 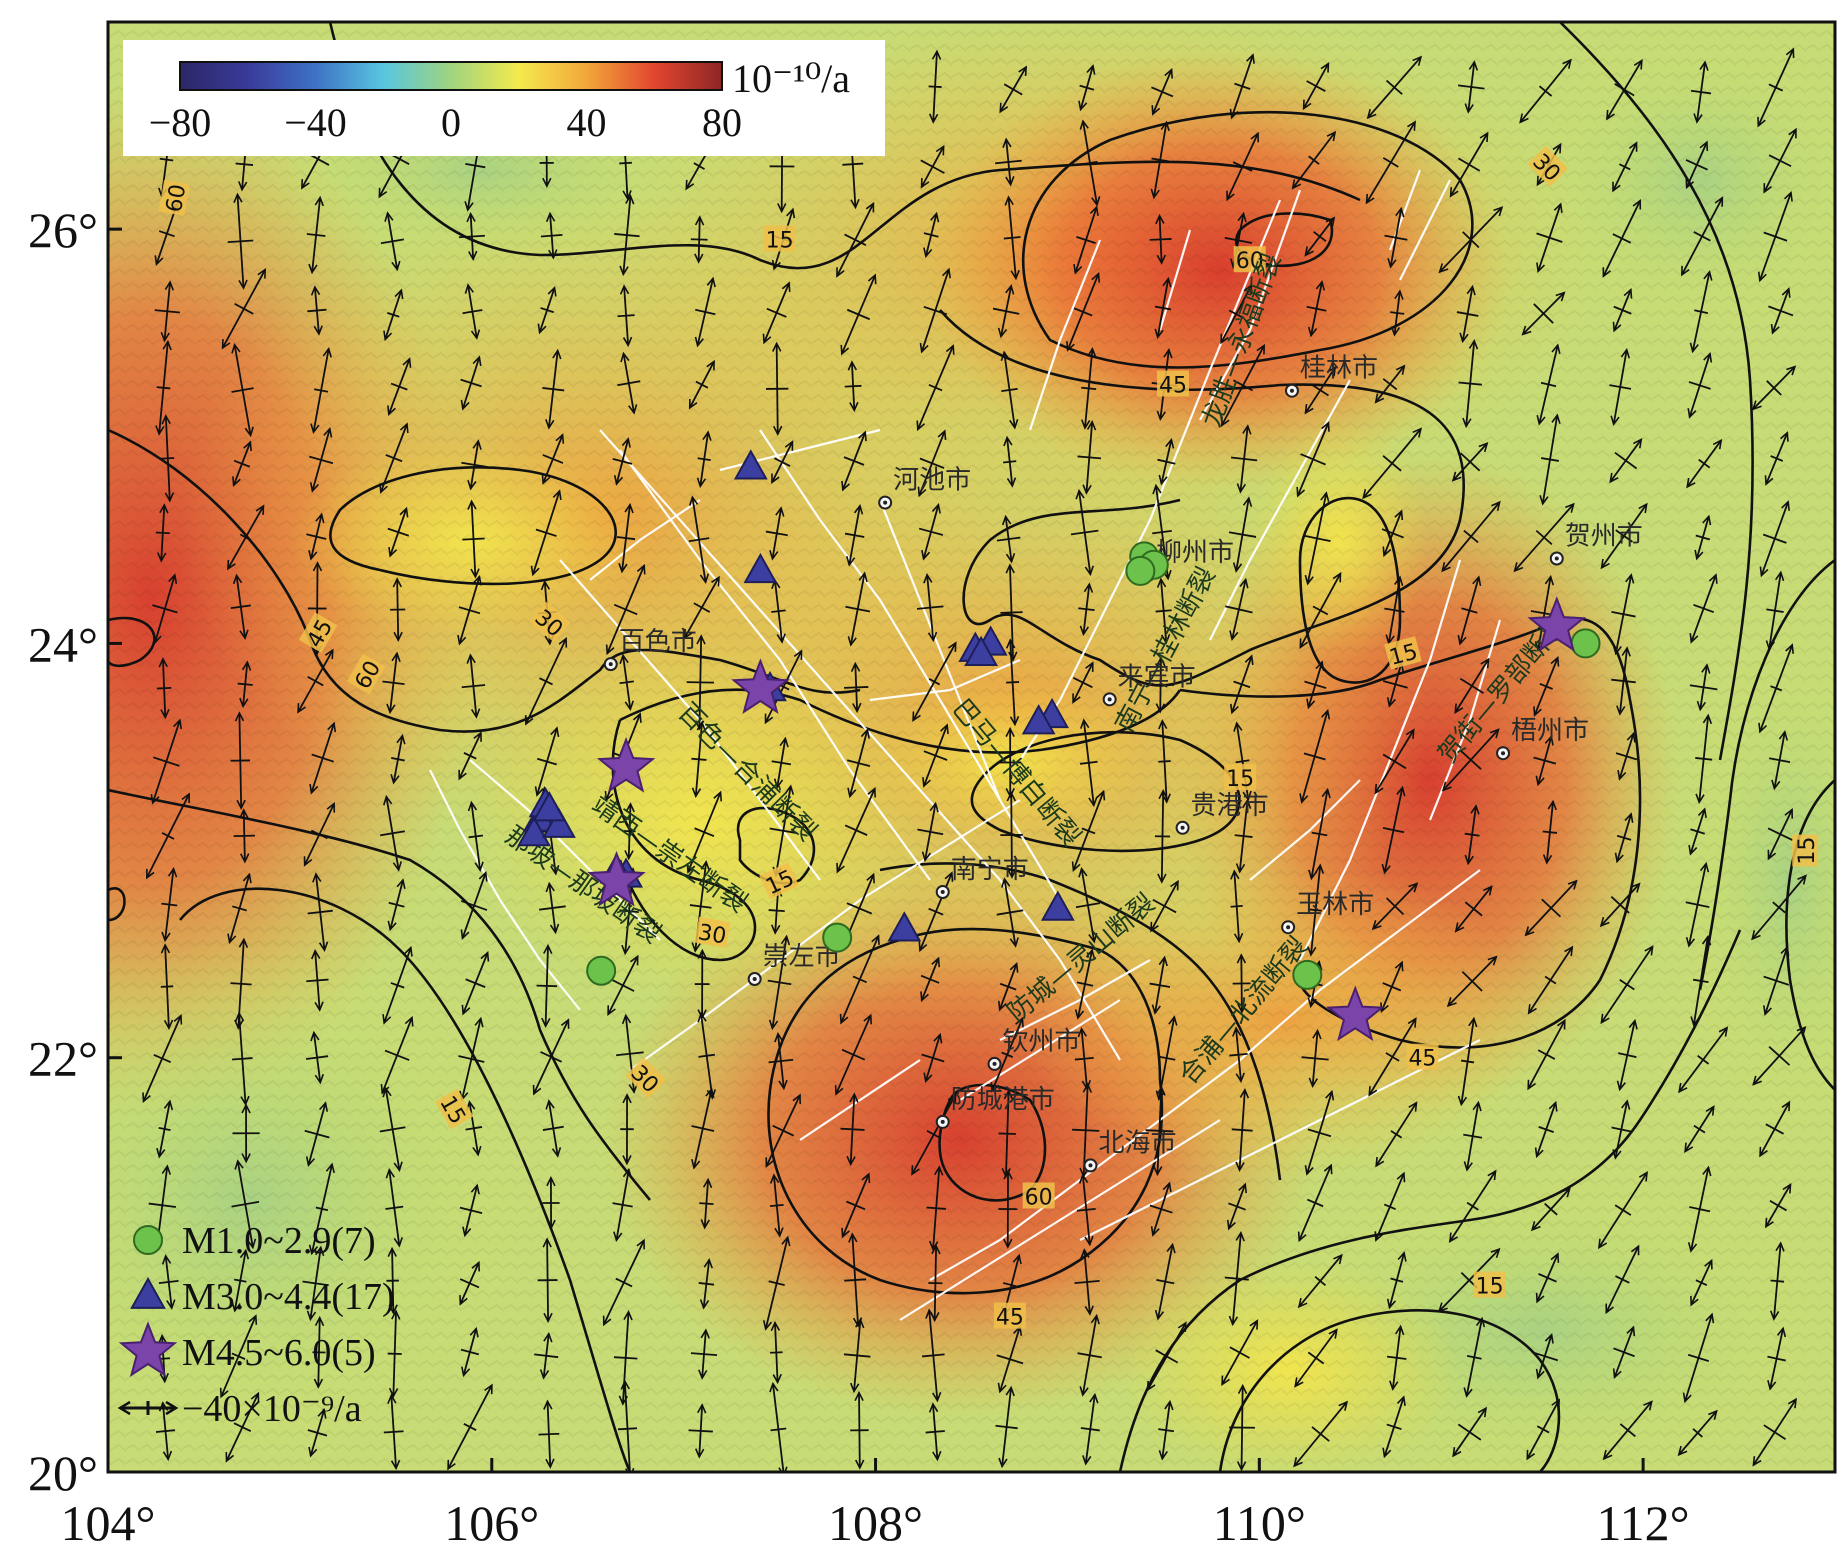 What do you see at coordinates (1137, 1143) in the screenshot?
I see `city-name: 北海市` at bounding box center [1137, 1143].